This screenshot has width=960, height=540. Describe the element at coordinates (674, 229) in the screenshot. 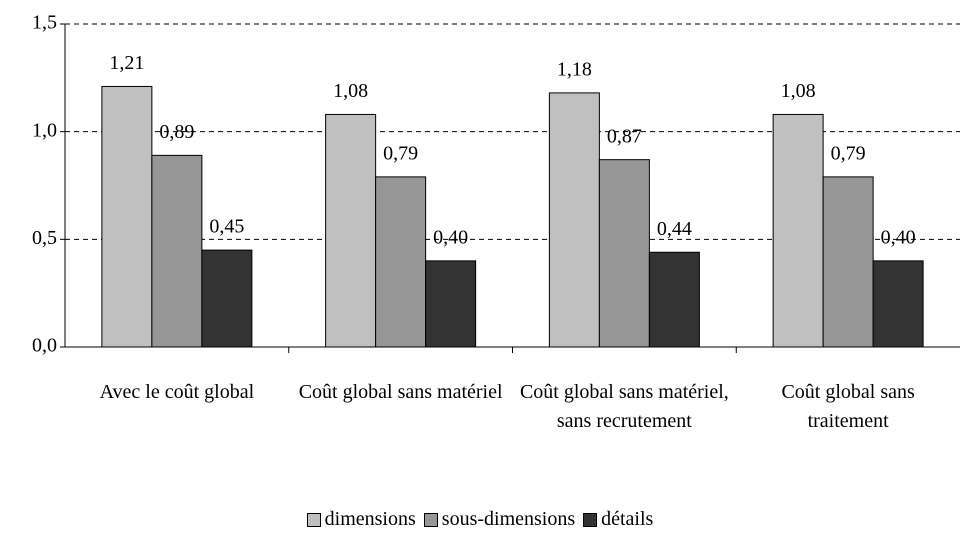

I see `value-label: 0,44` at that location.